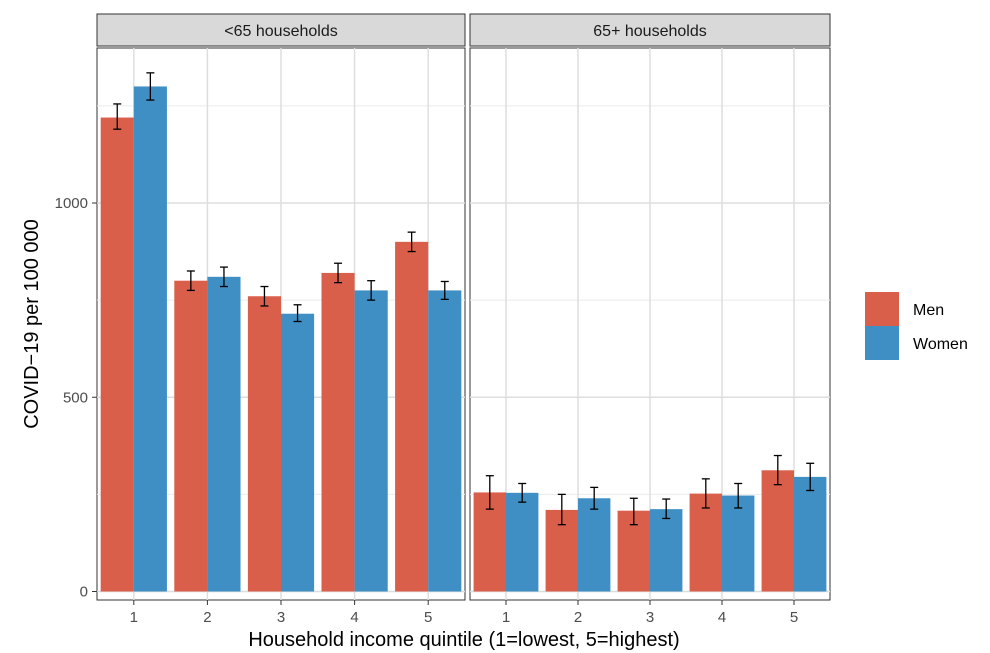 This screenshot has height=653, width=990. Describe the element at coordinates (928, 310) in the screenshot. I see `legend-label-men: Men` at that location.